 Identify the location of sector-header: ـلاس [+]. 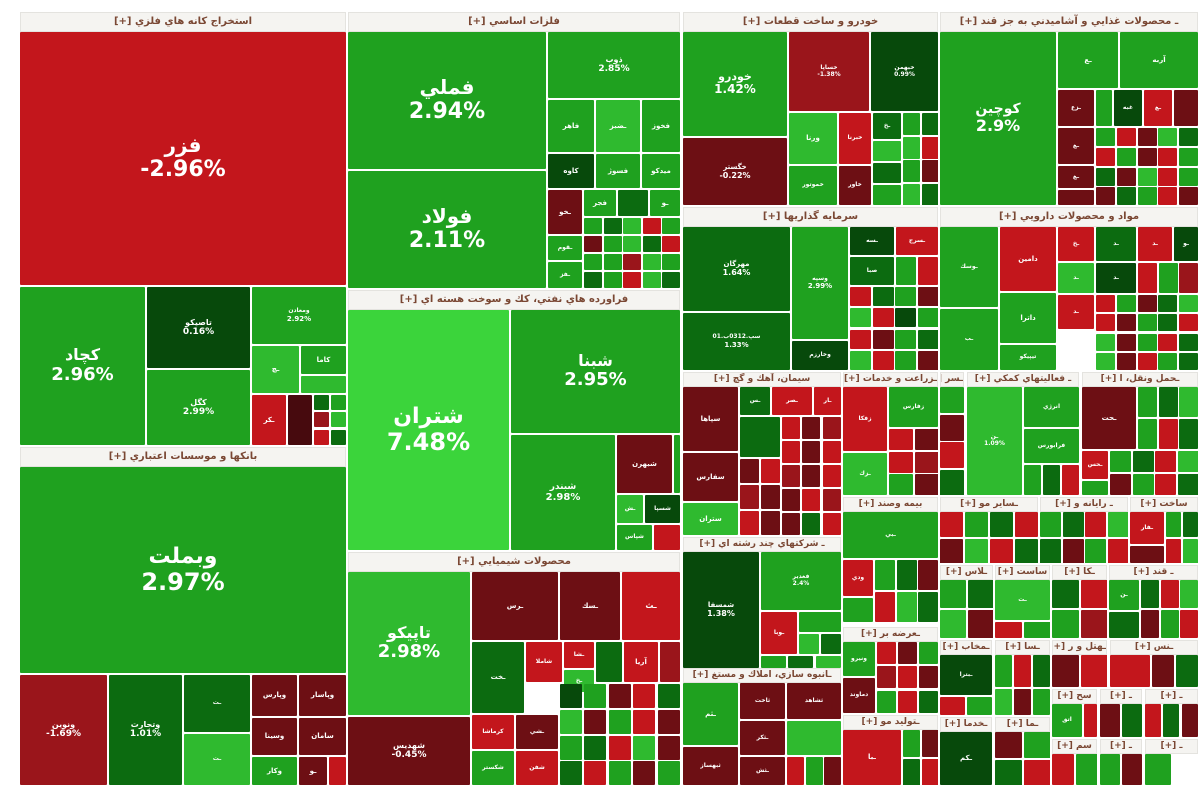
(966, 572).